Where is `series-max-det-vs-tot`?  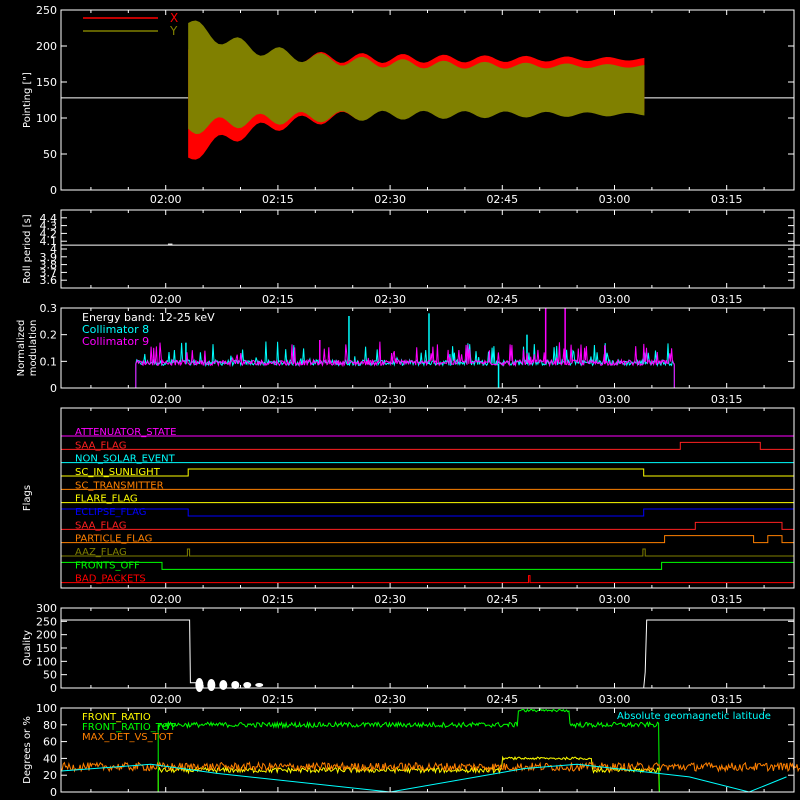 series-max-det-vs-tot is located at coordinates (430, 776).